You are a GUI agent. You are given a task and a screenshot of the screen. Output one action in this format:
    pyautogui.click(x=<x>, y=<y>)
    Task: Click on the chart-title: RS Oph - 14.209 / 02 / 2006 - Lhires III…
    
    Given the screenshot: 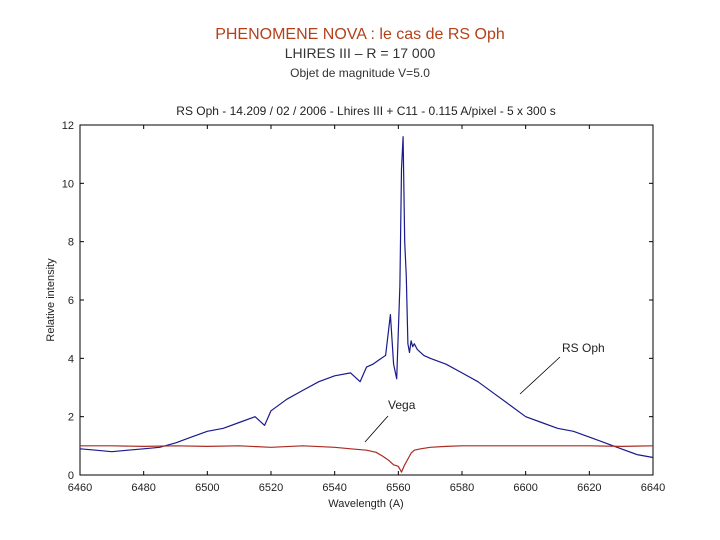 What is the action you would take?
    pyautogui.click(x=365, y=111)
    